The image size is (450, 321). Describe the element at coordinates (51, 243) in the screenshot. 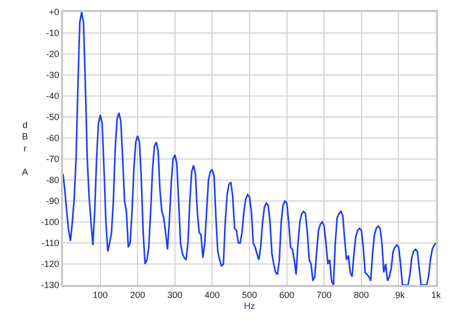

I see `y-tick-label: -110` at that location.